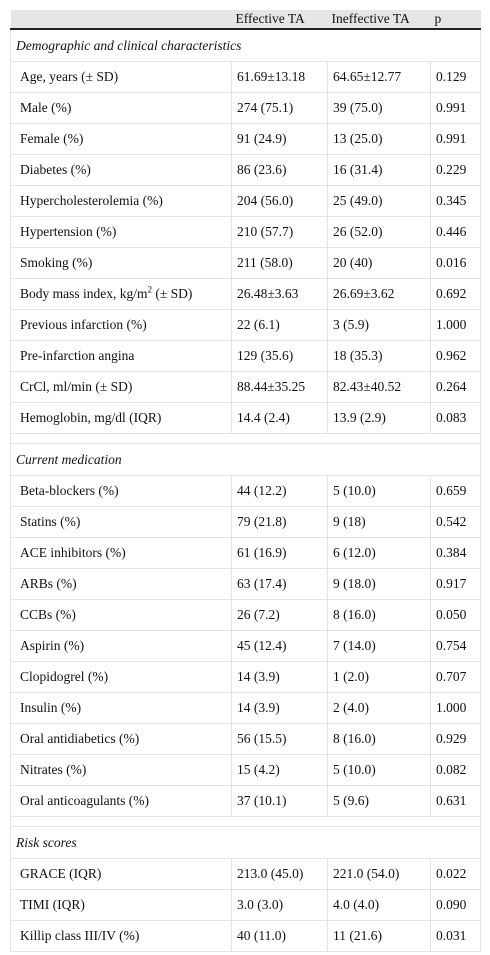 This screenshot has width=490, height=955. I want to click on effective-ta-value: 61 (16.9), so click(279, 553).